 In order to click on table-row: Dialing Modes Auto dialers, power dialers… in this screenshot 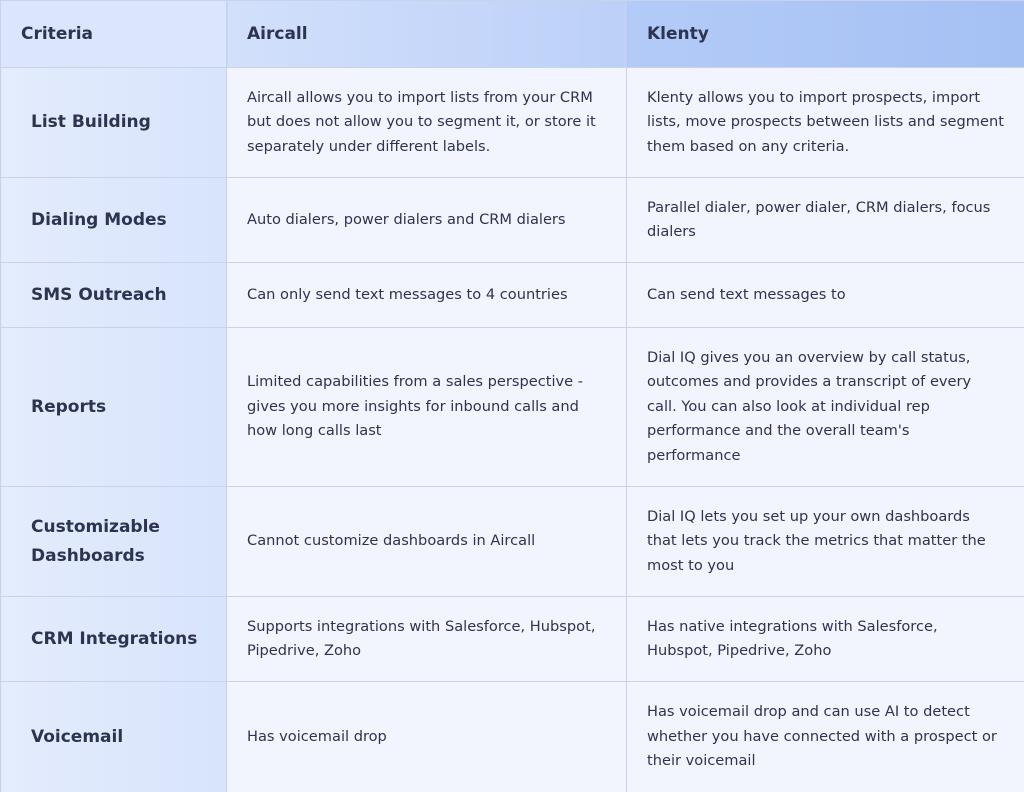, I will do `click(512, 220)`.